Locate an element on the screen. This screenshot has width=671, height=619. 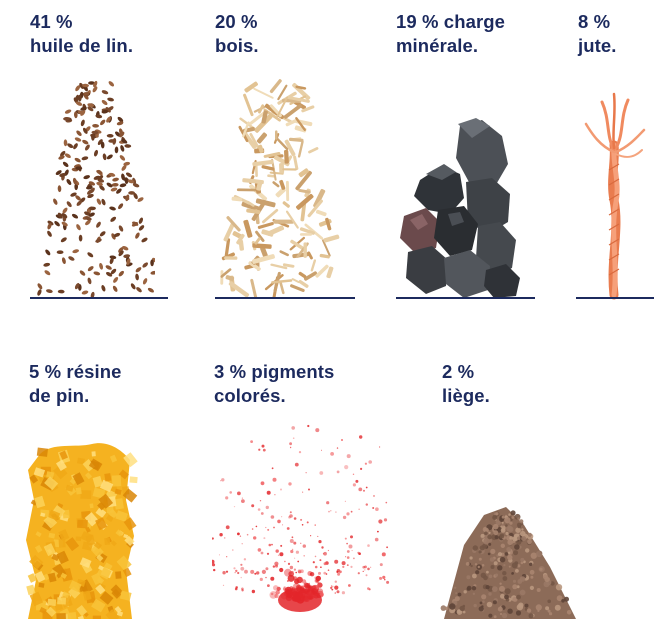
cork-name: liège. is located at coordinates (466, 395).